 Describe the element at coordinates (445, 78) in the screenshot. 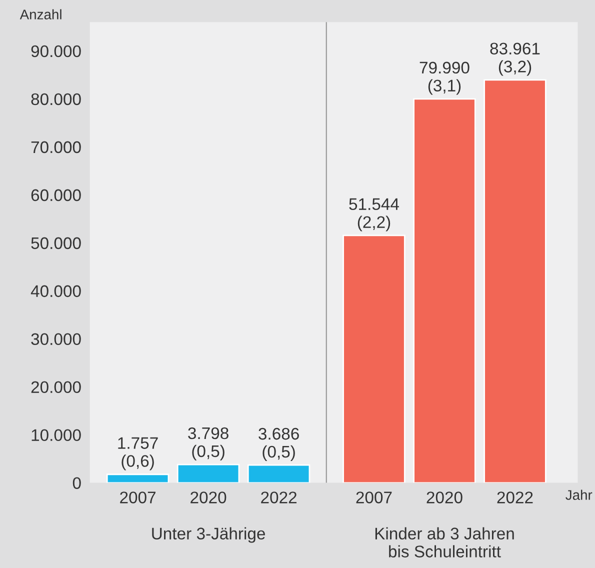

I see `data-label: 79.990 (3,1)` at that location.